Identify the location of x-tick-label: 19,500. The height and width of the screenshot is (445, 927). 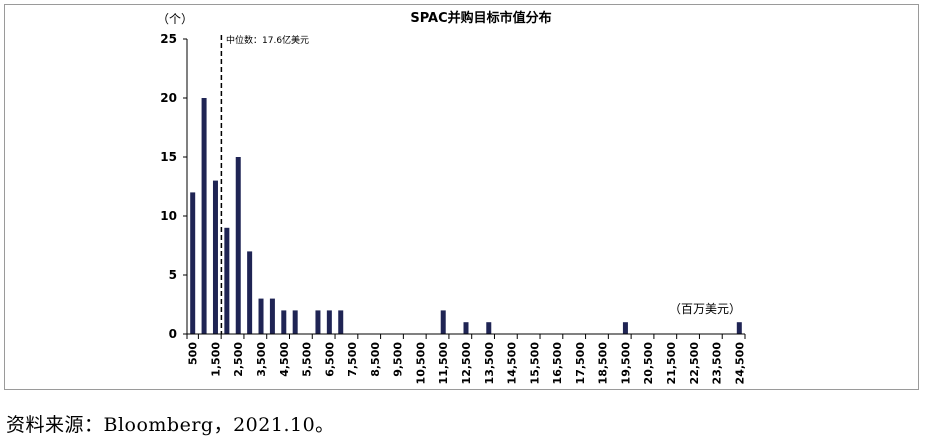
(625, 363).